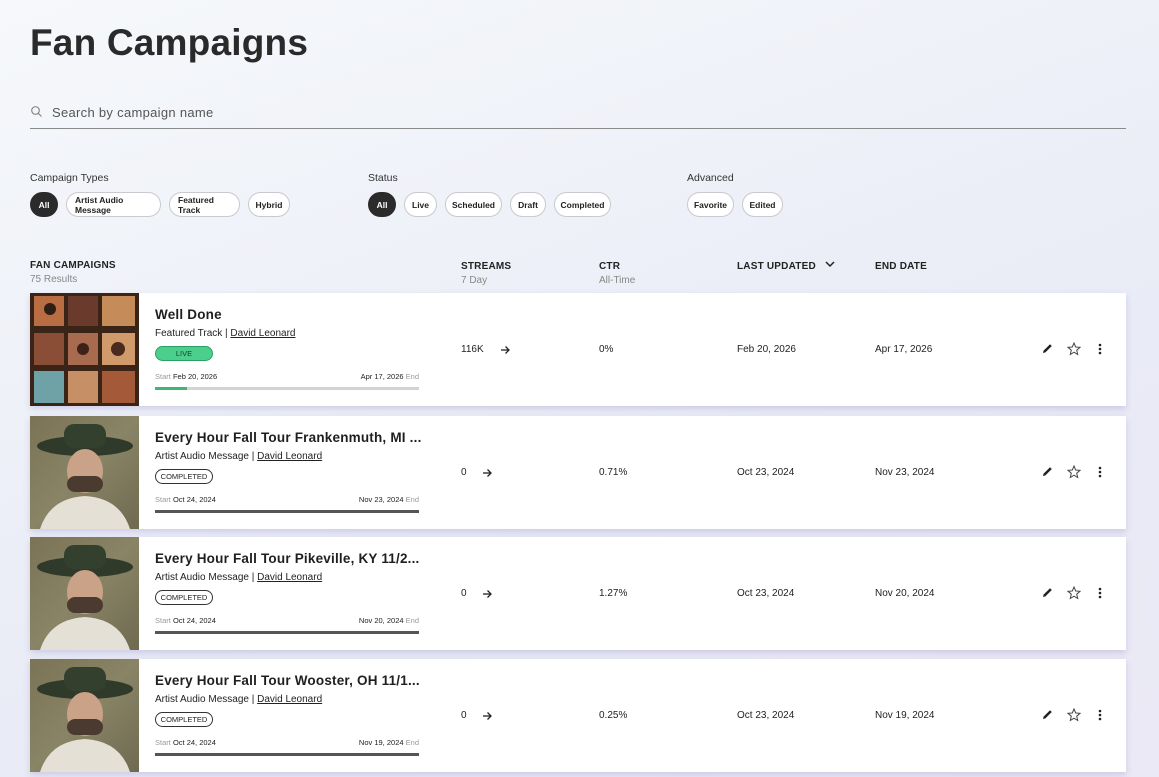 This screenshot has width=1159, height=777. What do you see at coordinates (382, 376) in the screenshot?
I see `end-date: Apr 17, 2026` at bounding box center [382, 376].